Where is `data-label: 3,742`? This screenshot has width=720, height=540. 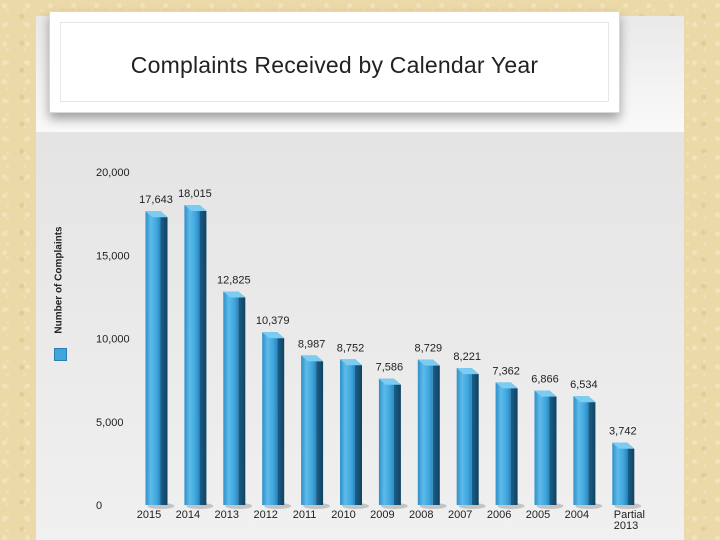
data-label: 3,742 is located at coordinates (623, 432).